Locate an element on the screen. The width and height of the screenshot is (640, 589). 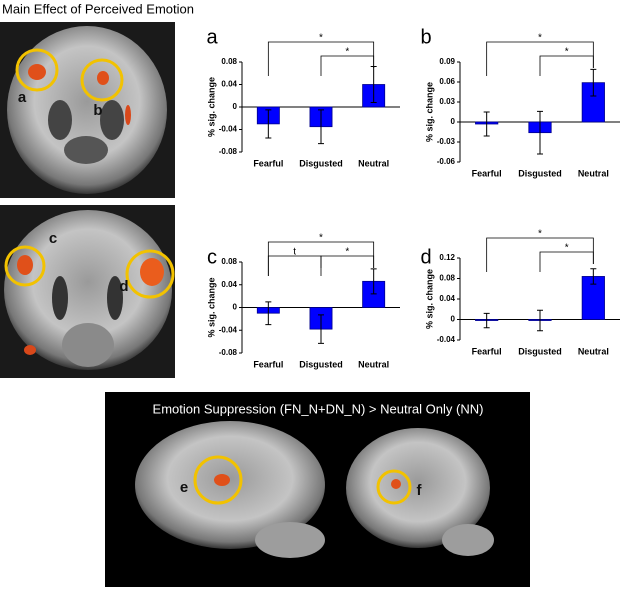
y-tick-label: 0.03 is located at coordinates (447, 101).